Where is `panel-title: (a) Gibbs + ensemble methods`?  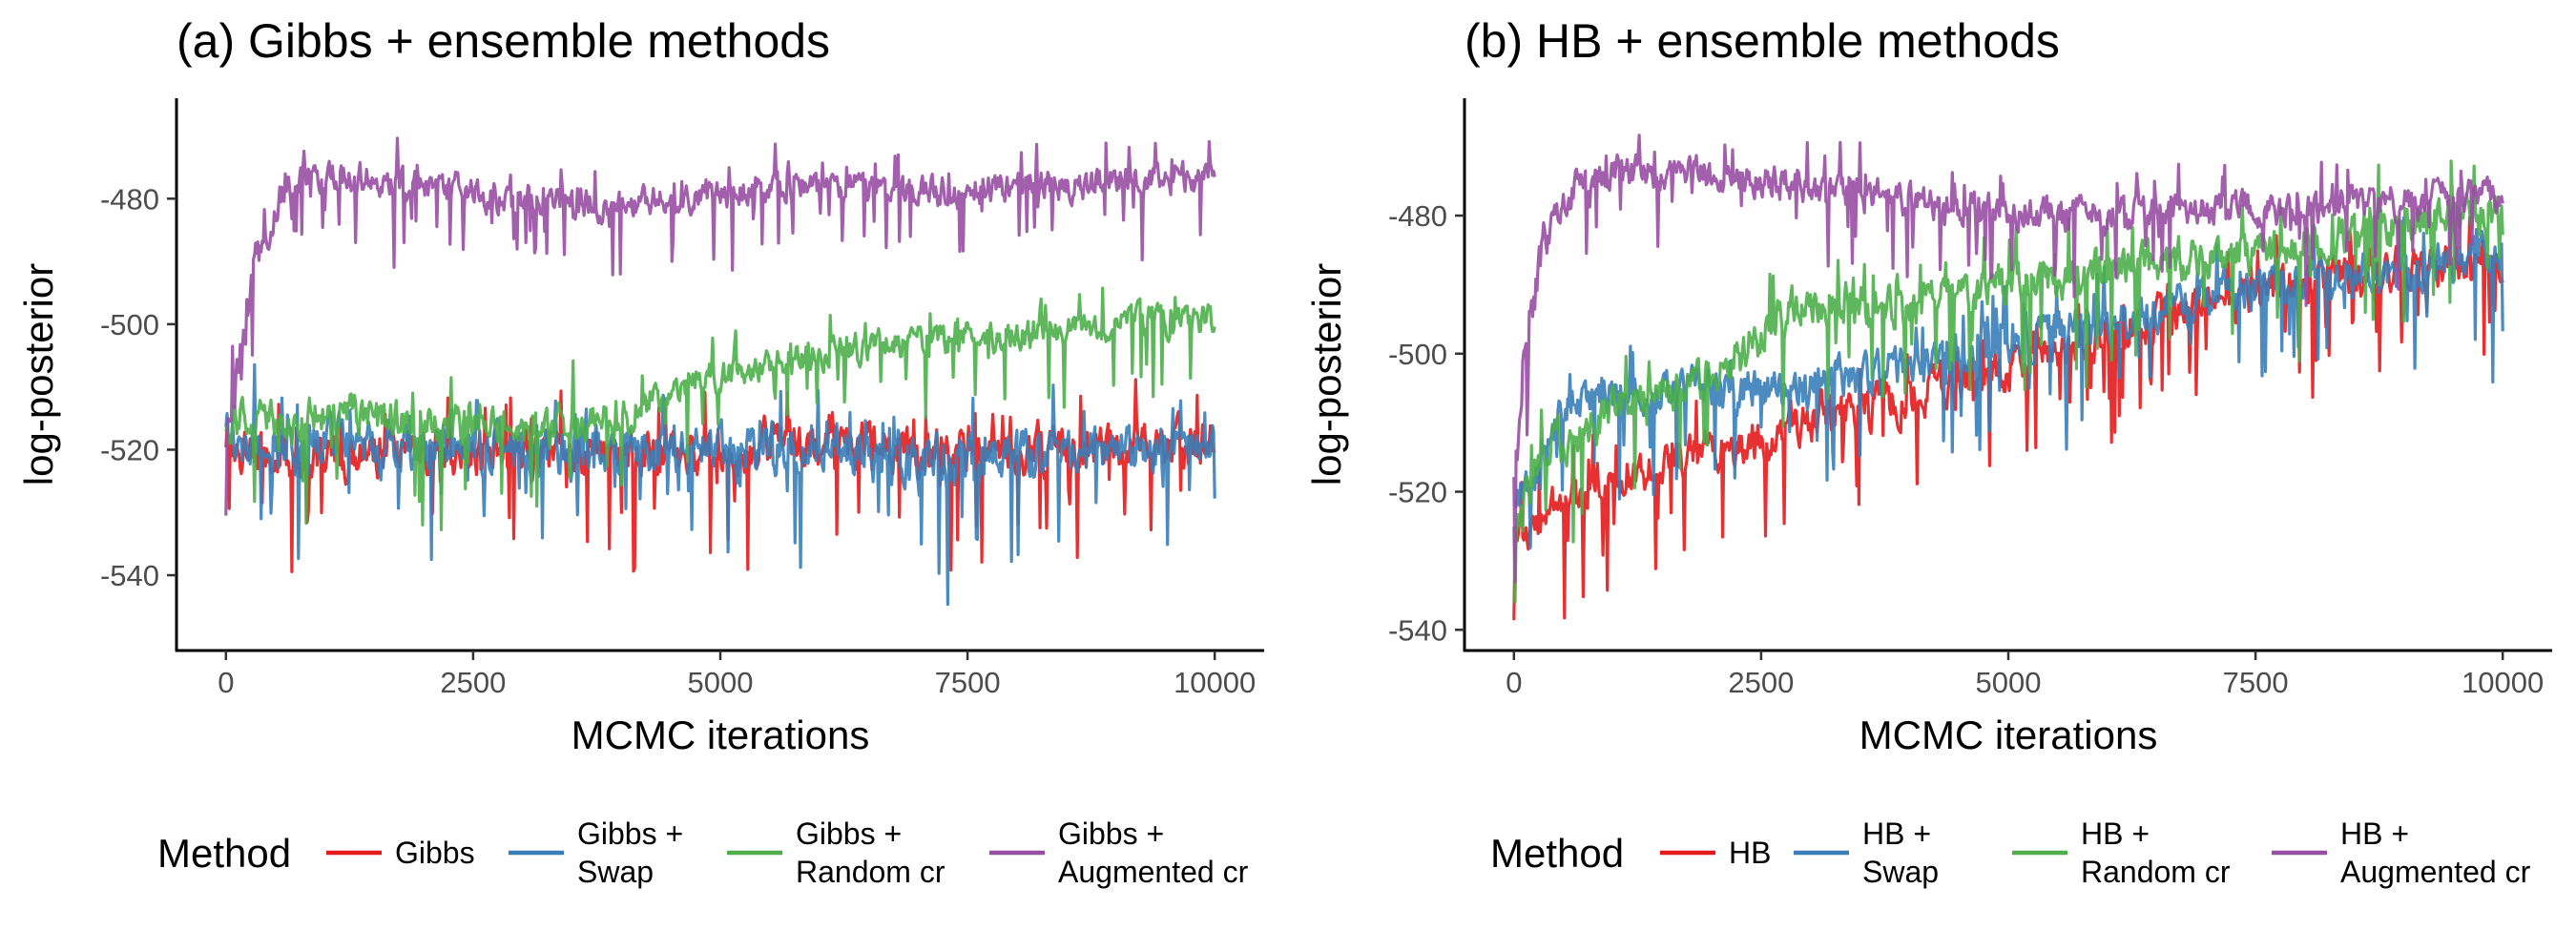 panel-title: (a) Gibbs + ensemble methods is located at coordinates (503, 41).